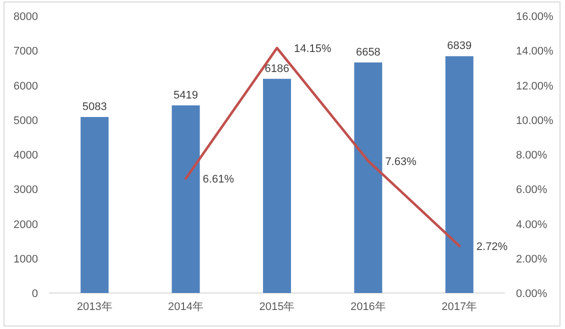  Describe the element at coordinates (186, 95) in the screenshot. I see `data-label: 5419` at that location.